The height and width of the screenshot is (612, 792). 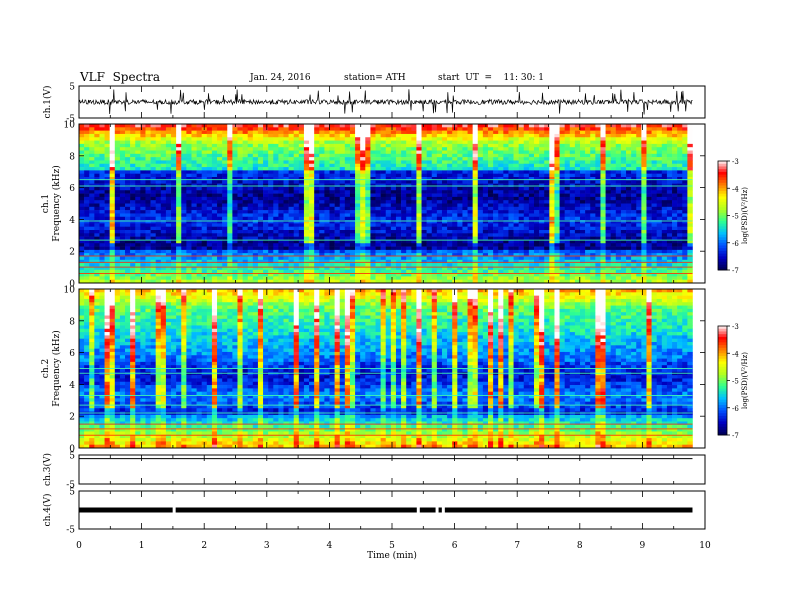 What do you see at coordinates (79, 546) in the screenshot?
I see `xtick-label: 0` at bounding box center [79, 546].